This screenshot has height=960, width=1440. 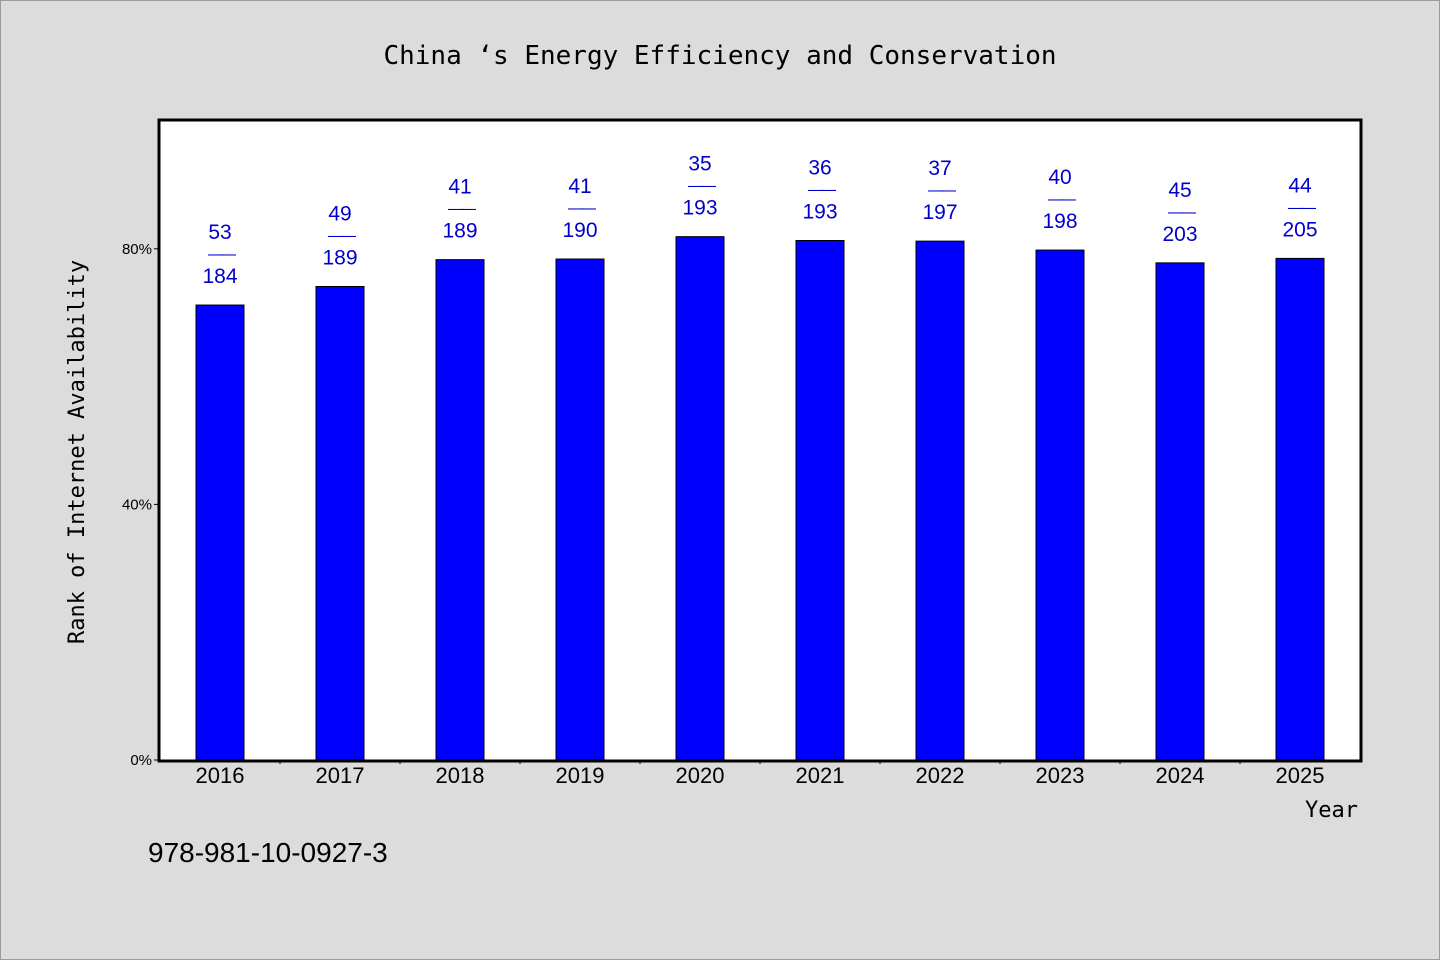 I want to click on data-label-bottom: 203, so click(x=1179, y=234).